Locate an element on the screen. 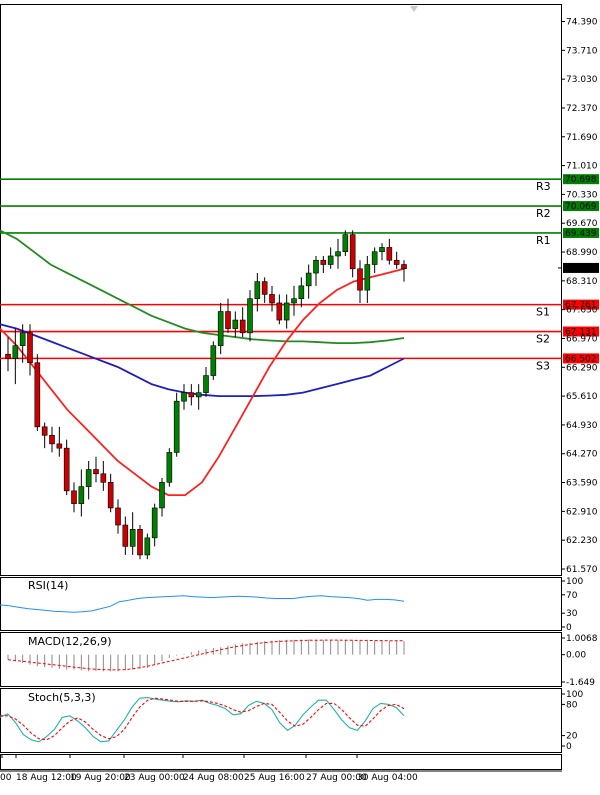  price-tick-label: 65.610 is located at coordinates (582, 397).